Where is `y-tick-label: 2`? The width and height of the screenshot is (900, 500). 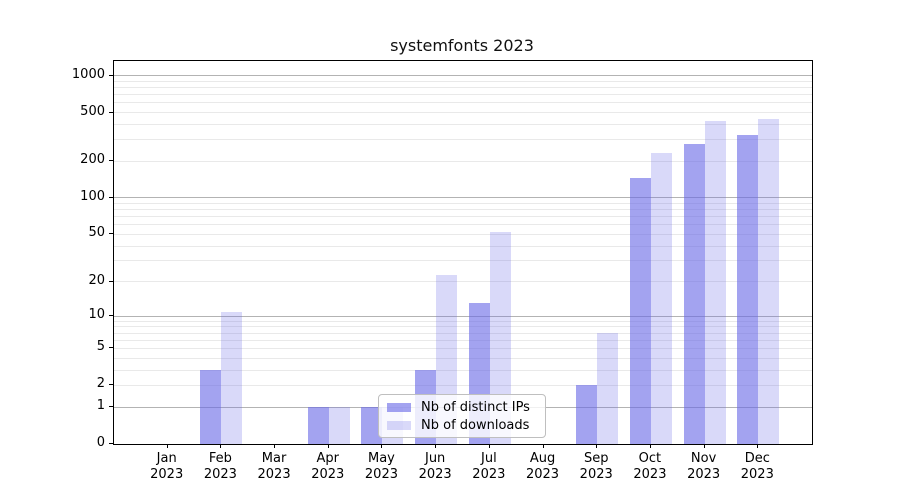 y-tick-label: 2 is located at coordinates (100, 384).